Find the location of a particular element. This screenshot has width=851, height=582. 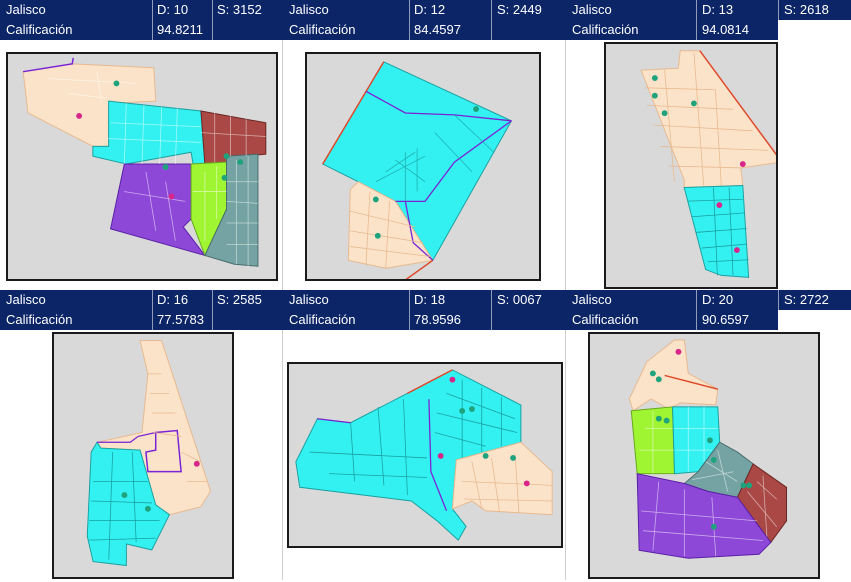

panel-header-row-1: Jalisco D: 13 S: 2618 is located at coordinates (708, 10).